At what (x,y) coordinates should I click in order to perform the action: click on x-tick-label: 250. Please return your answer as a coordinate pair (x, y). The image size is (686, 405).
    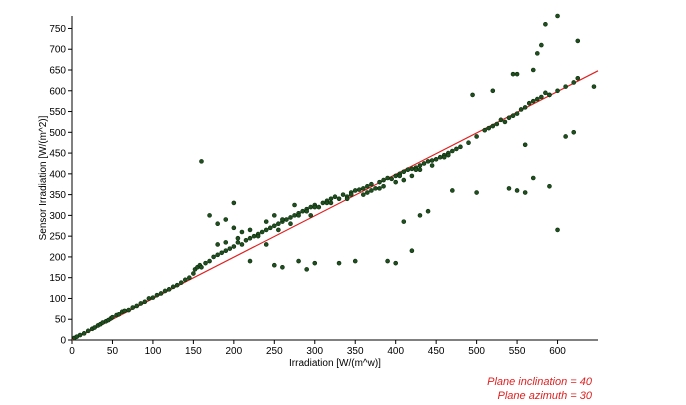
    Looking at the image, I should click on (274, 351).